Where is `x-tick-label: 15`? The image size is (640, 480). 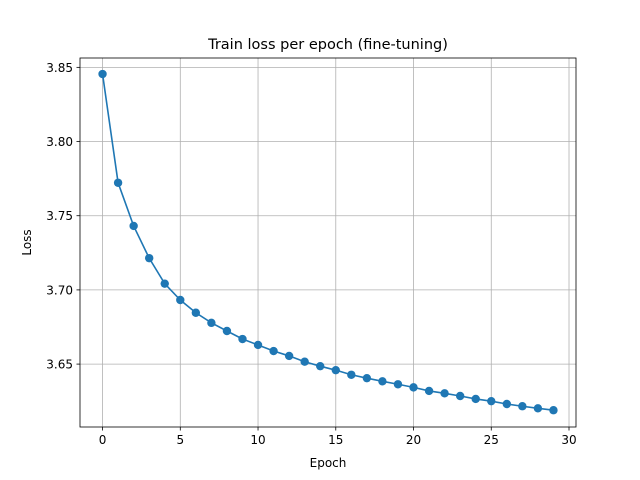
x-tick-label: 15 is located at coordinates (335, 440).